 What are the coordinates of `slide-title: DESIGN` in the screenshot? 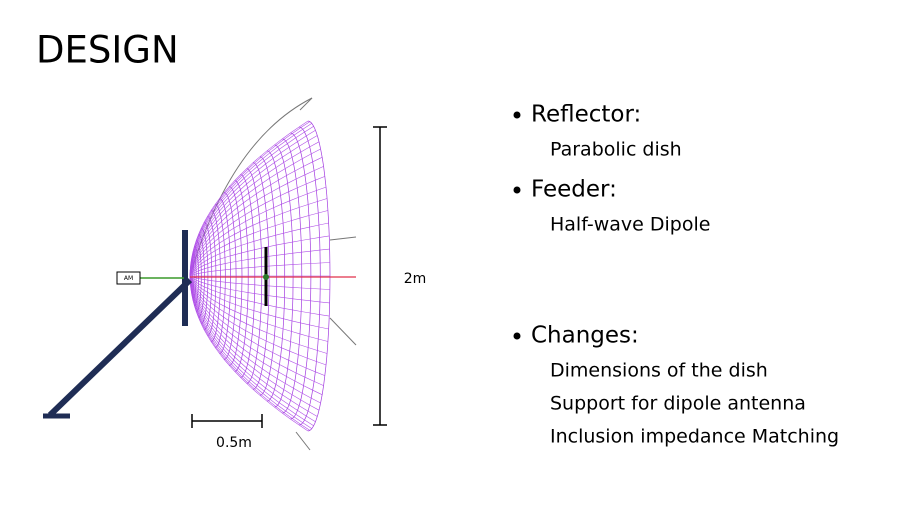 It's located at (107, 50).